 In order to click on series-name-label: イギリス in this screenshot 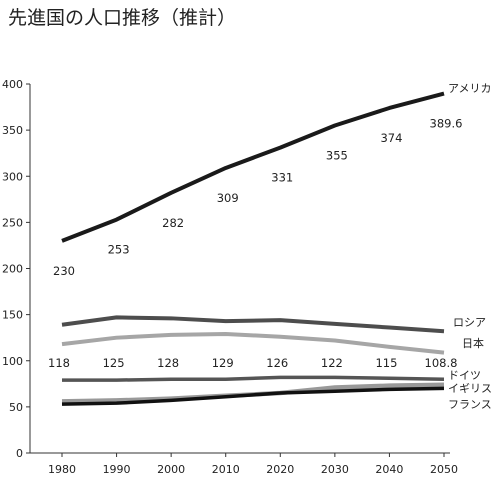, I will do `click(470, 388)`.